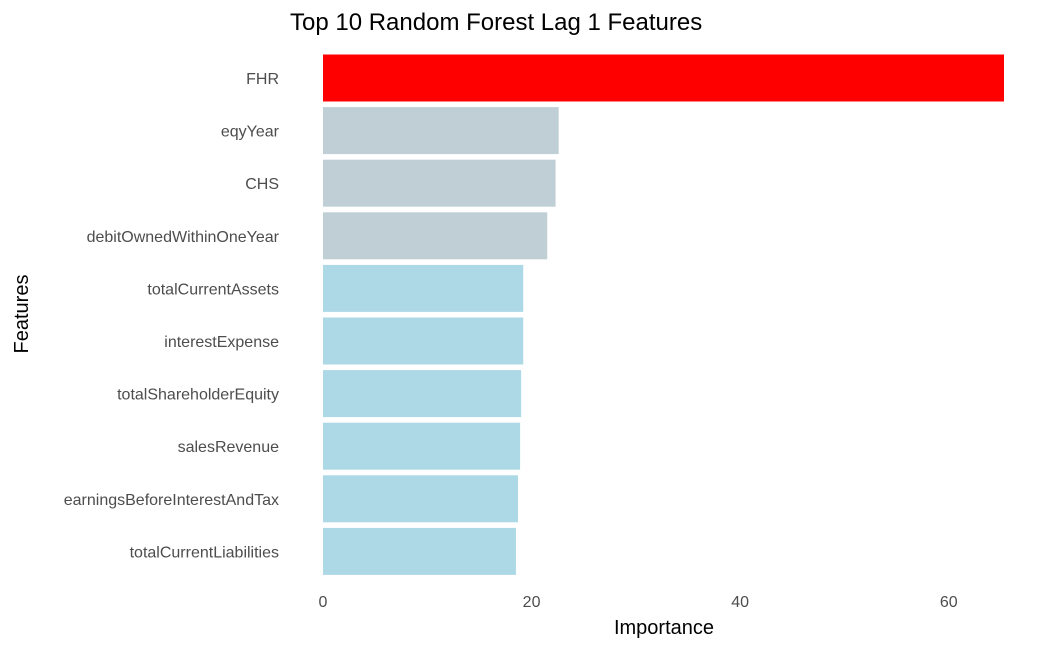  I want to click on bar-debitOwnedWithinOneYear, so click(435, 236).